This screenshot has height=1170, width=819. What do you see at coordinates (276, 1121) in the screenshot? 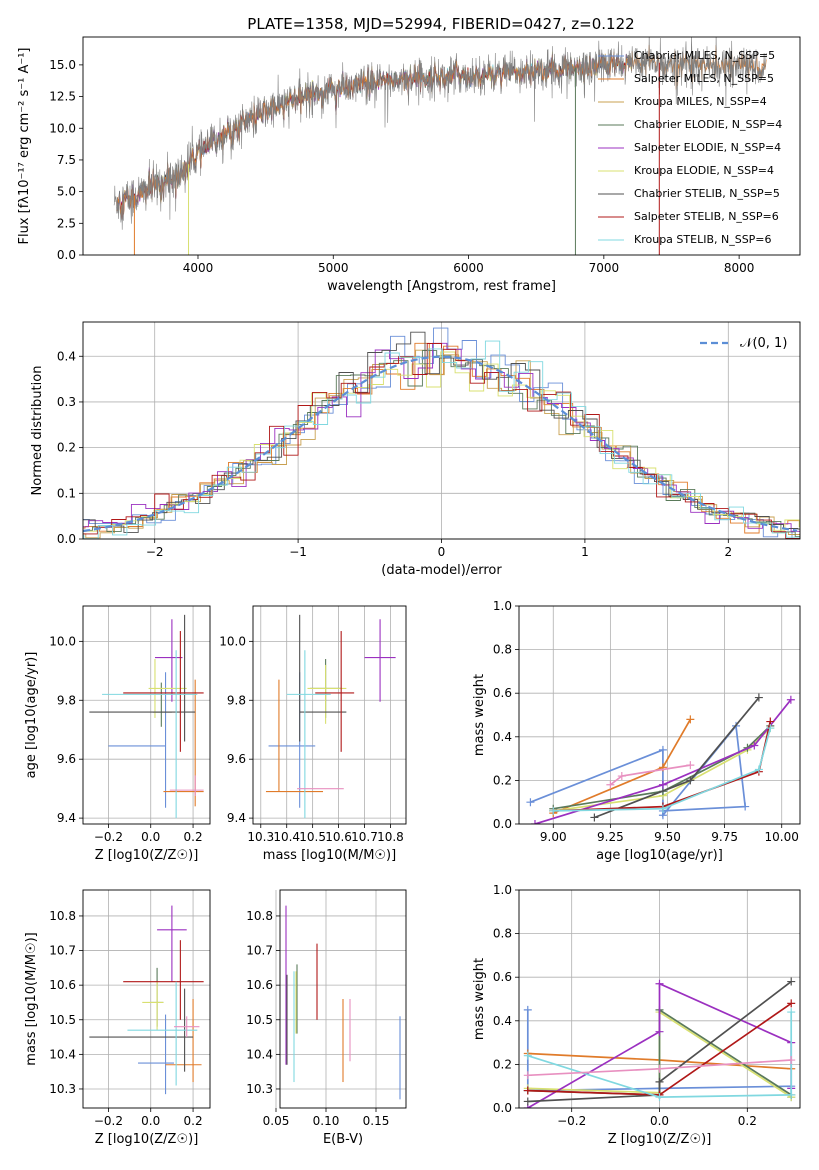
I see `x-tick-label: 0.05` at bounding box center [276, 1121].